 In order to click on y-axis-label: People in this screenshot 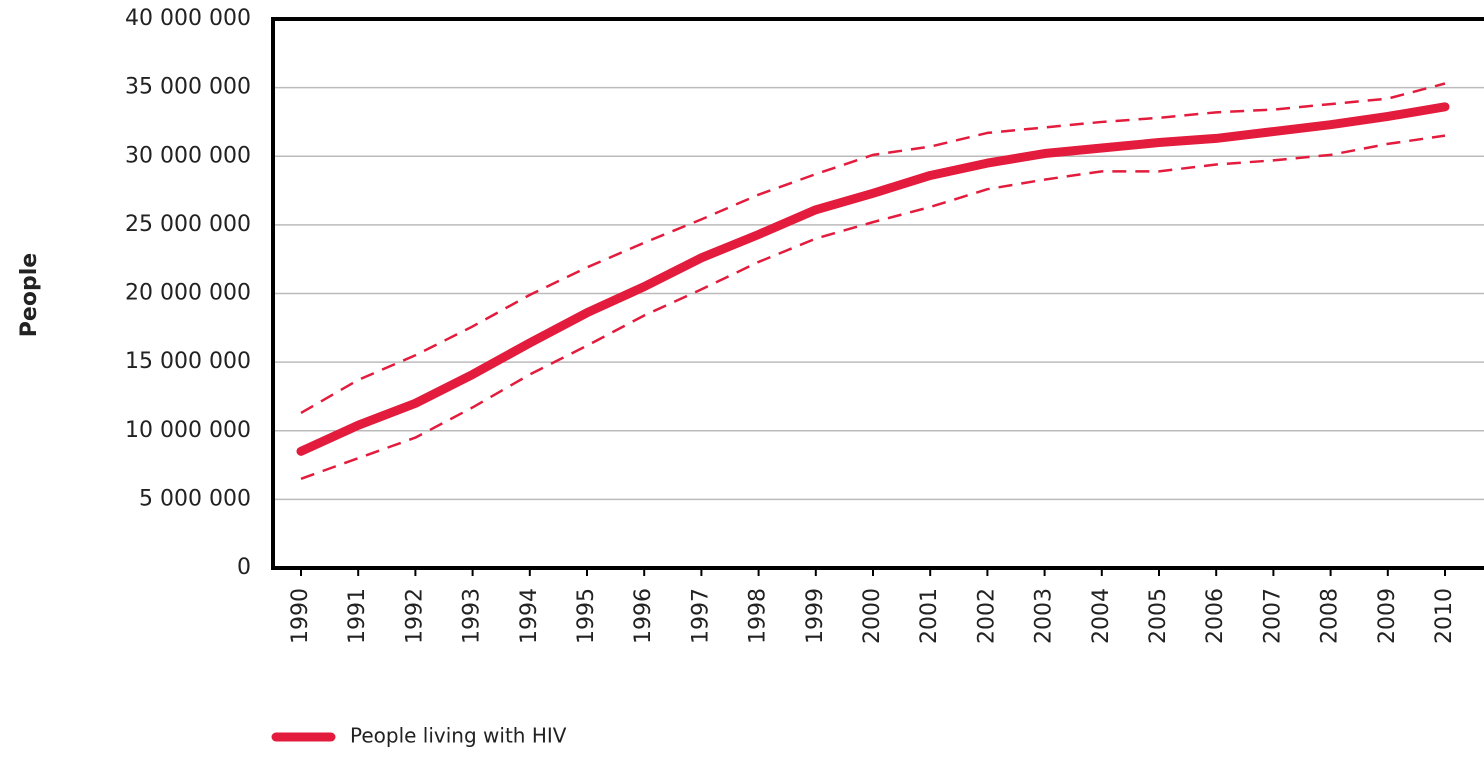, I will do `click(29, 295)`.